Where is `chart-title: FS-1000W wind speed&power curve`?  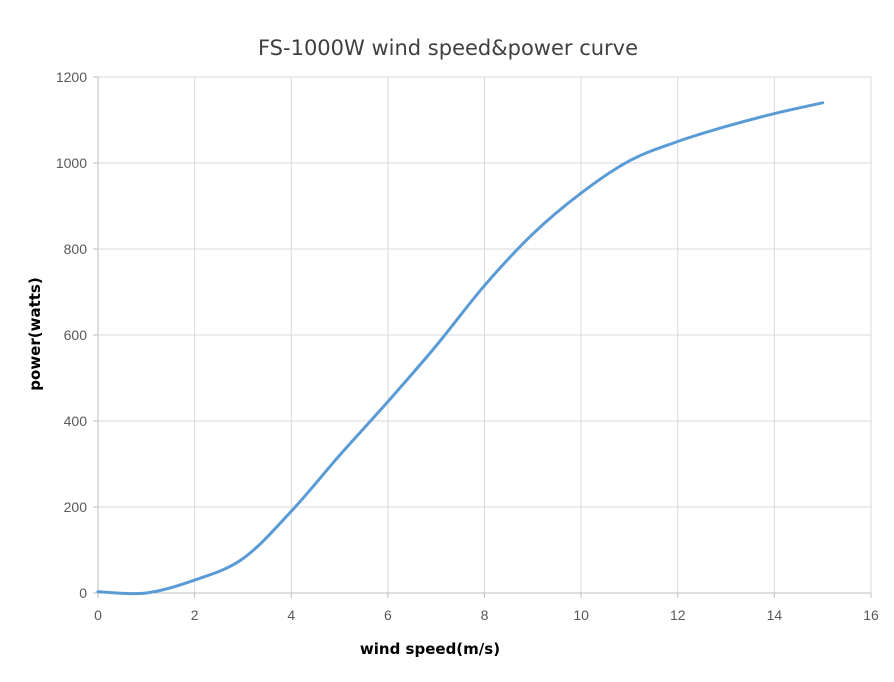 chart-title: FS-1000W wind speed&power curve is located at coordinates (448, 48).